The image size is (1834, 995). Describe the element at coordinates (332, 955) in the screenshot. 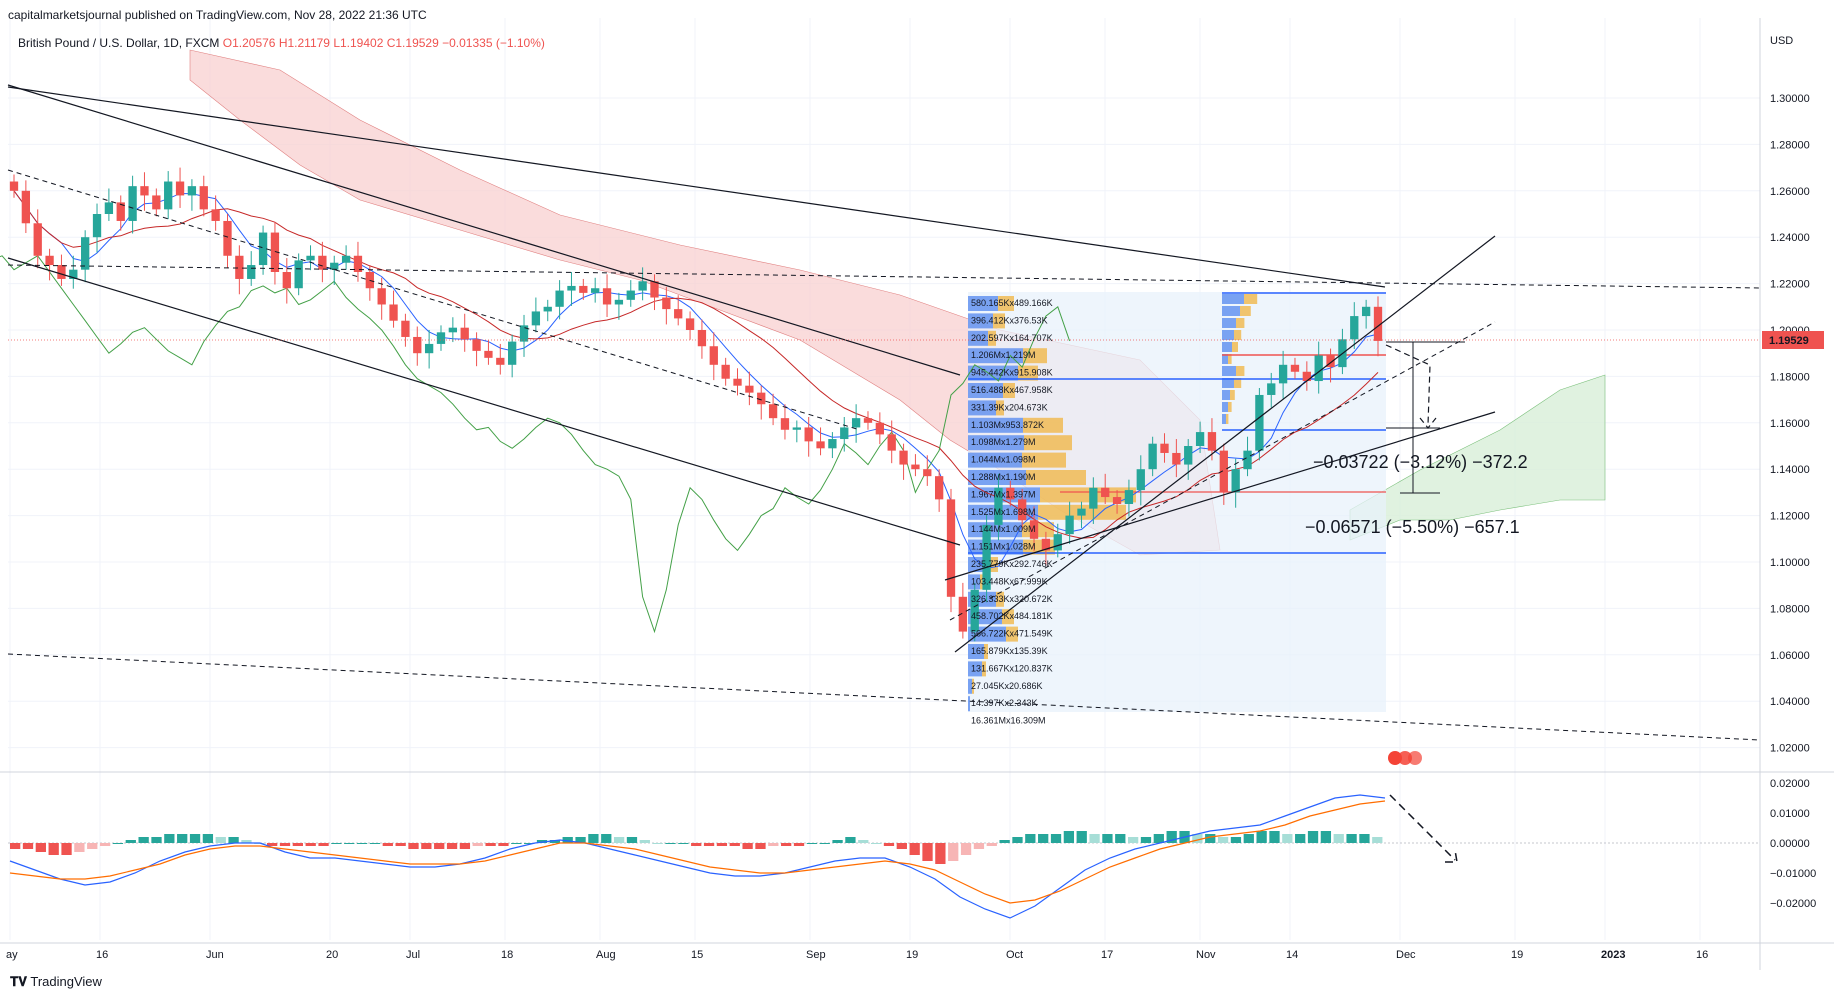

I see `time-tick: 20` at that location.